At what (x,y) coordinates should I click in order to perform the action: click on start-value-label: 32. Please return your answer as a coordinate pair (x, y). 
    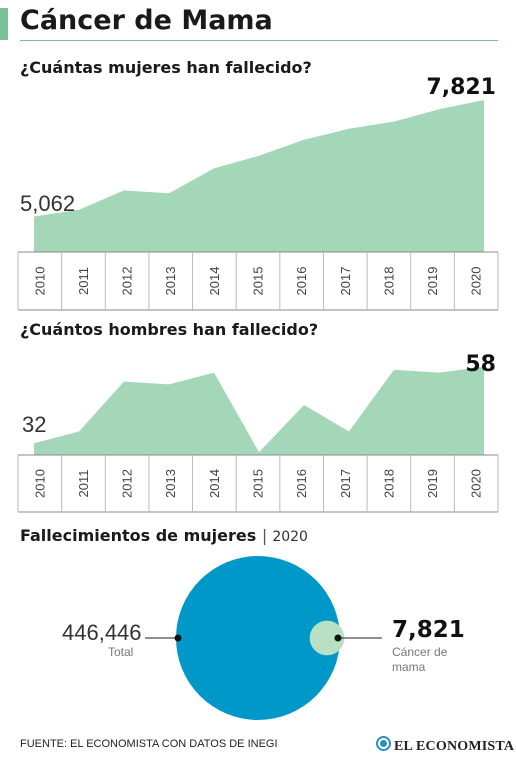
    Looking at the image, I should click on (34, 424).